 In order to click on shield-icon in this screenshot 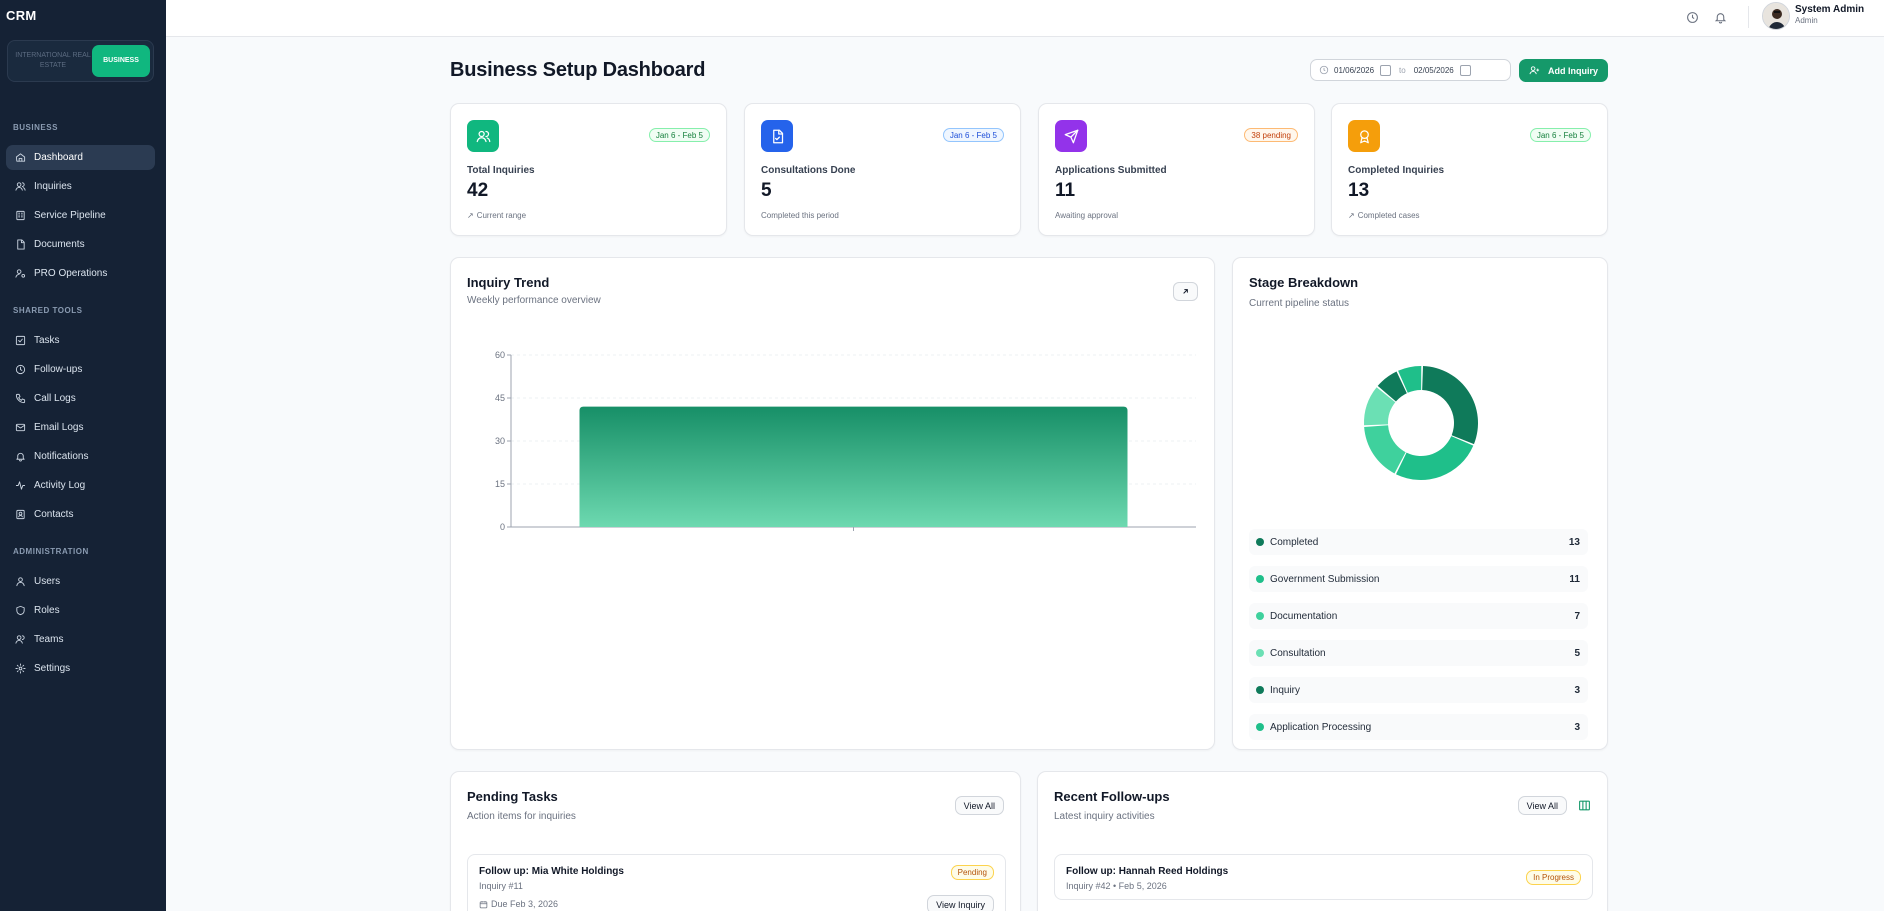, I will do `click(20, 611)`.